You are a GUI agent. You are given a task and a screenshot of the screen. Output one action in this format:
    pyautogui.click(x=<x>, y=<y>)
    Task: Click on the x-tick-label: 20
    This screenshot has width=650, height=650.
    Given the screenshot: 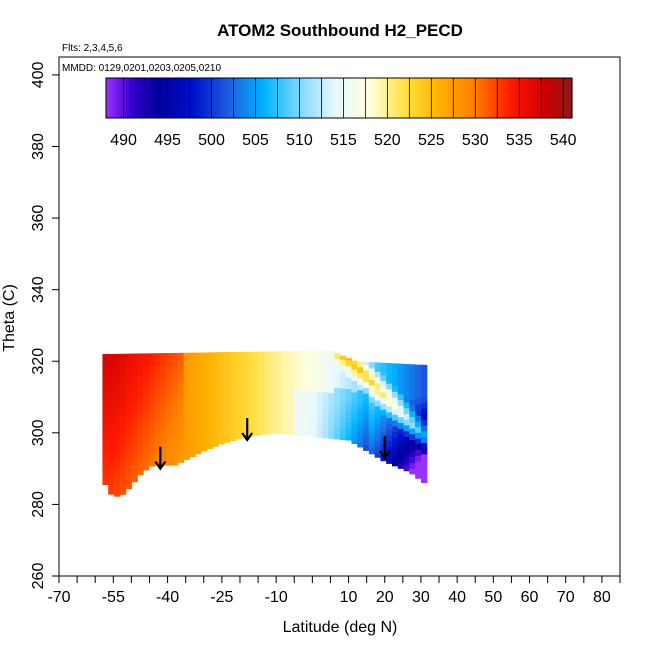 What is the action you would take?
    pyautogui.click(x=385, y=597)
    